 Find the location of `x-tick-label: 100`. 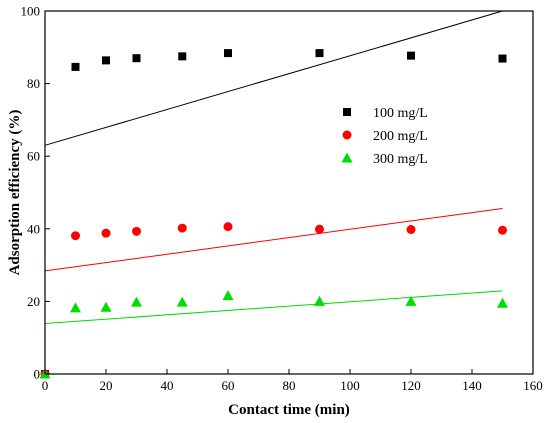

x-tick-label: 100 is located at coordinates (350, 385).